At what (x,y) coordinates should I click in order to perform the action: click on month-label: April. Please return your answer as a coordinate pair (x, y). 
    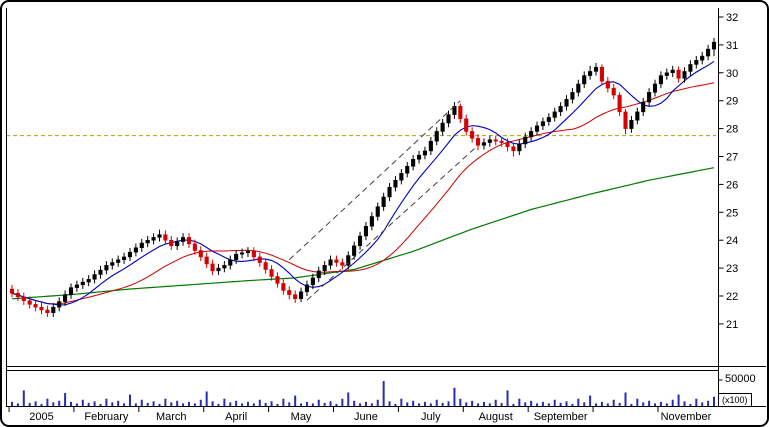
    Looking at the image, I should click on (236, 417).